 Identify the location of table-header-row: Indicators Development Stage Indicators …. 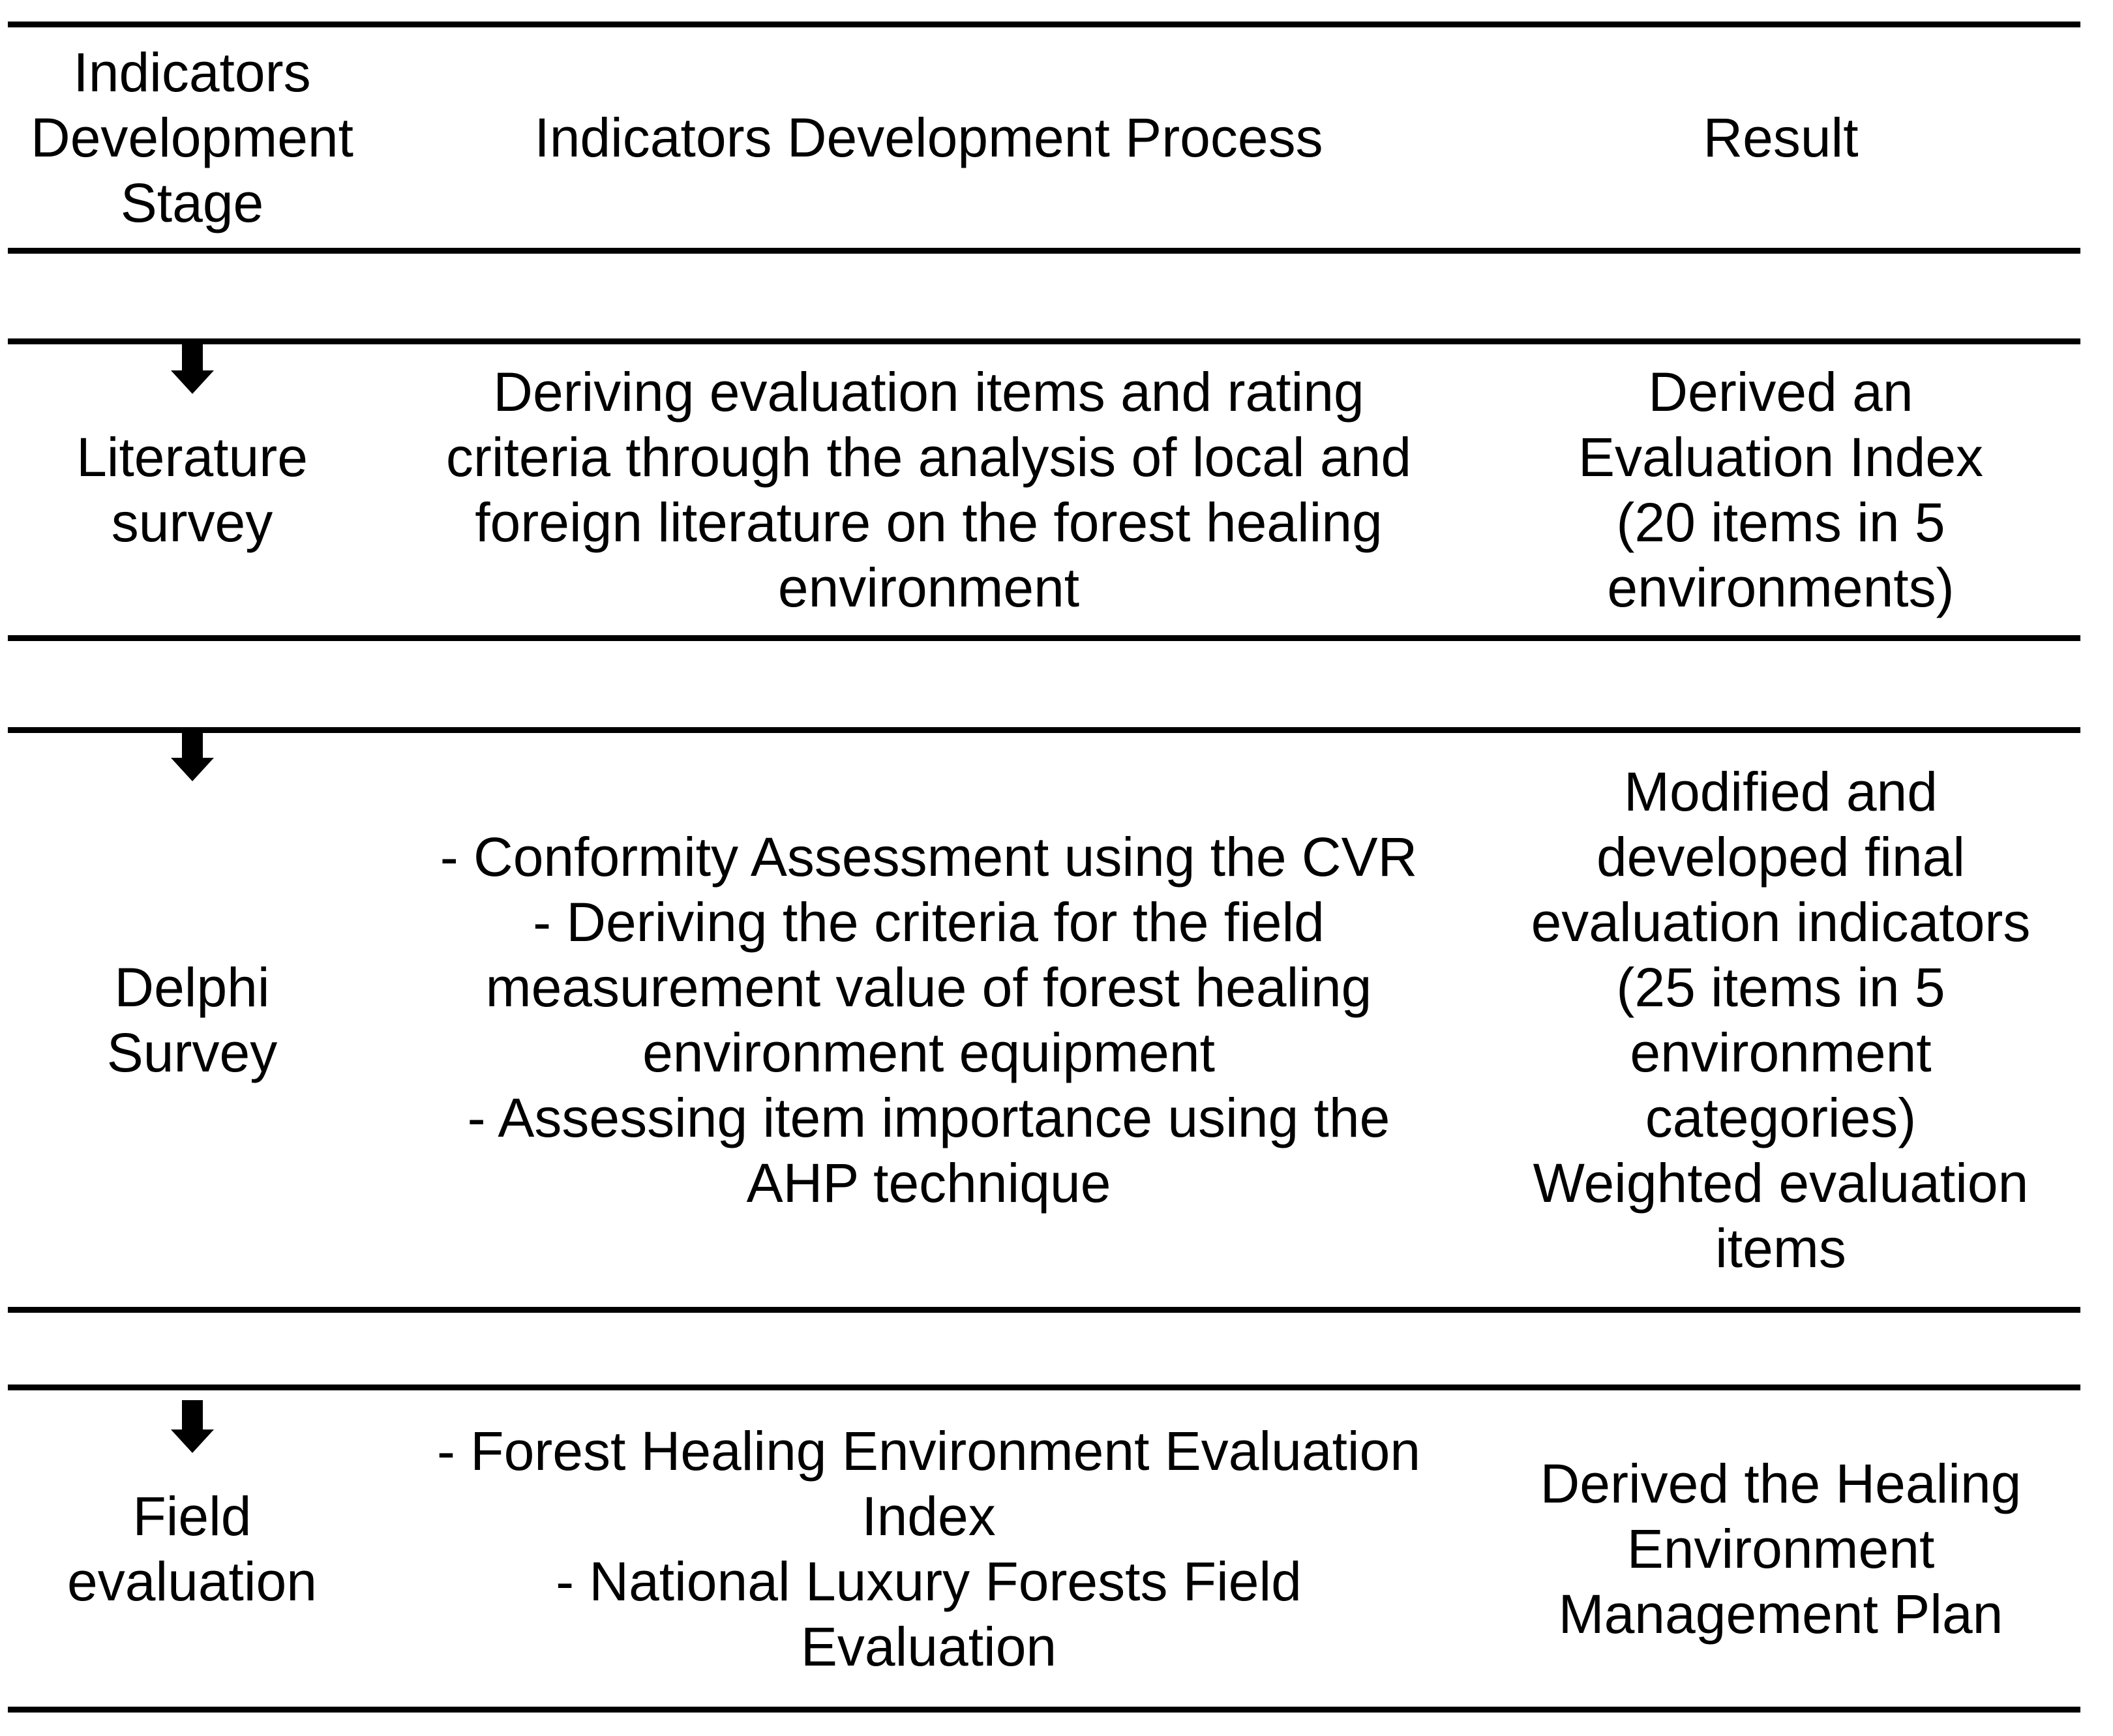
(1044, 140).